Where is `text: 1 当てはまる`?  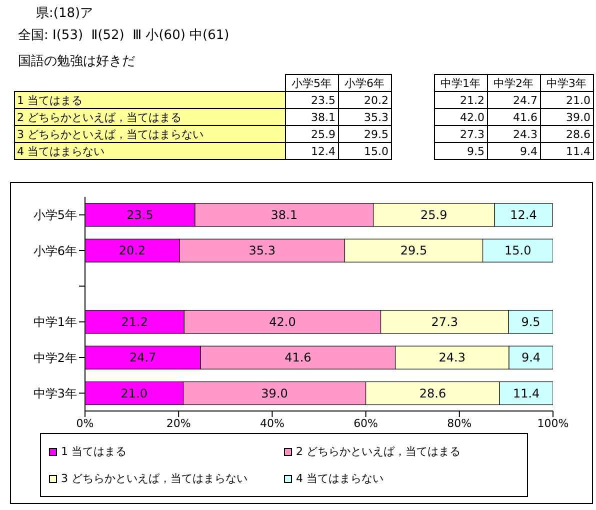 text: 1 当てはまる is located at coordinates (49, 100).